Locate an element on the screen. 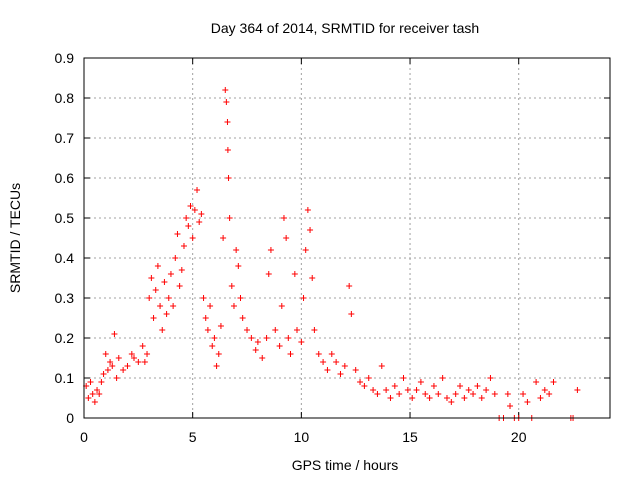  y-tick-label: 0.2 is located at coordinates (65, 338).